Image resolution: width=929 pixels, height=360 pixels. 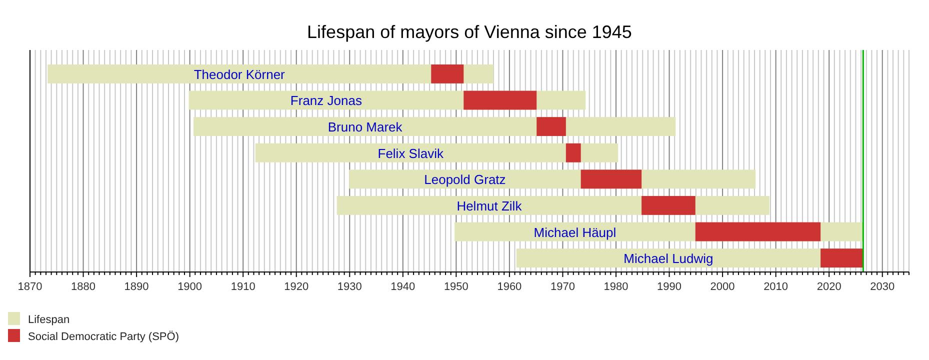 I want to click on x-tick-label: 1890, so click(x=136, y=287).